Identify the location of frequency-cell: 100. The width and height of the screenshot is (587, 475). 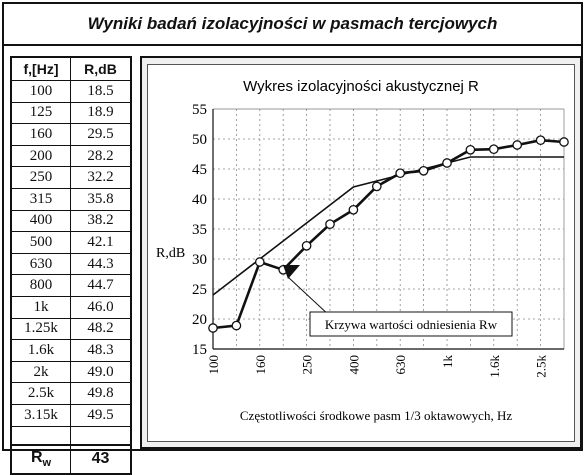
(40, 91).